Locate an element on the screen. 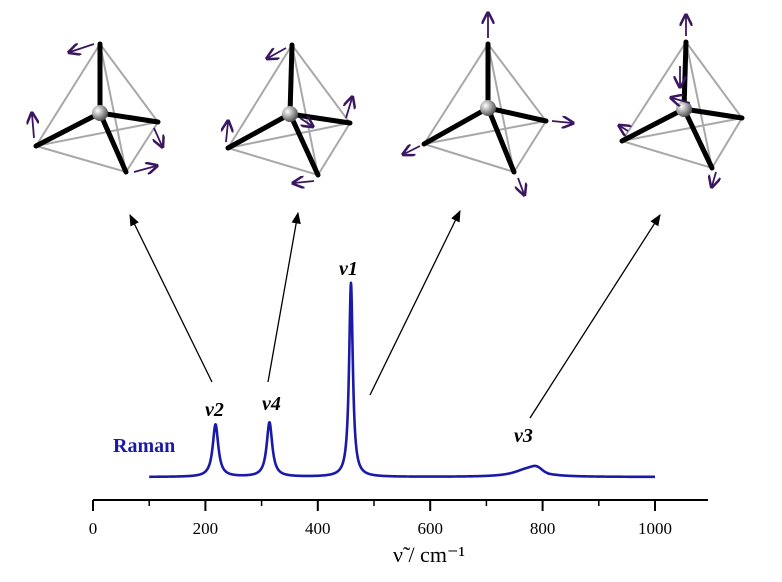 Image resolution: width=782 pixels, height=582 pixels. arrow-nu3 is located at coordinates (595, 316).